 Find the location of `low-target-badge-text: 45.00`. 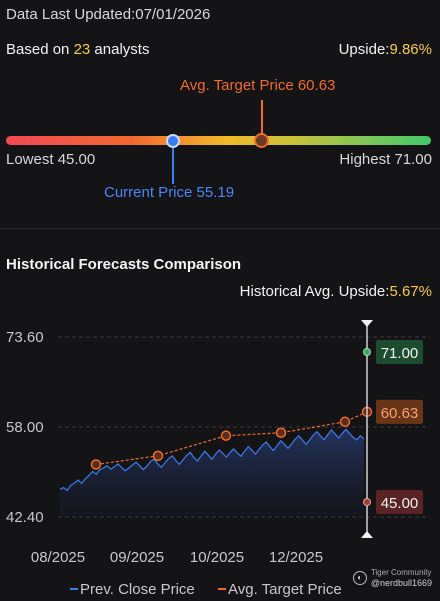

low-target-badge-text: 45.00 is located at coordinates (400, 503).